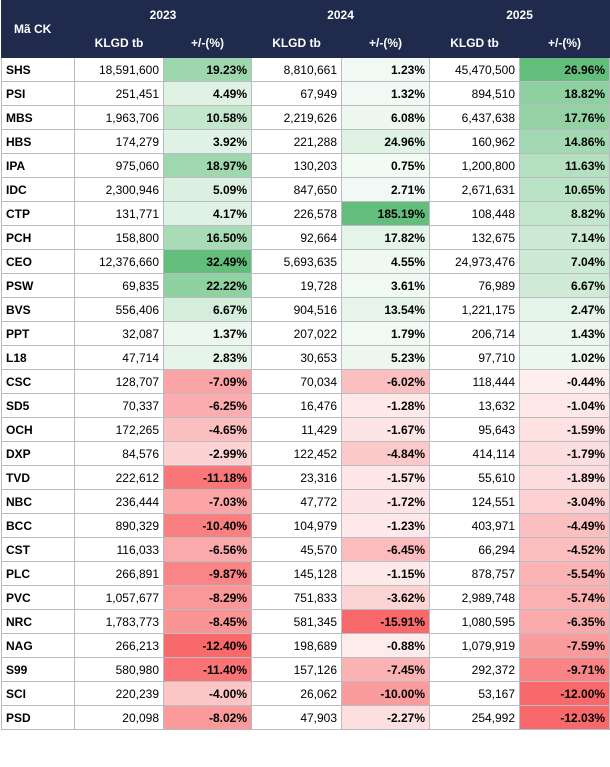 Image resolution: width=610 pixels, height=767 pixels. What do you see at coordinates (207, 621) in the screenshot?
I see `change-pct-2023: -8.45%` at bounding box center [207, 621].